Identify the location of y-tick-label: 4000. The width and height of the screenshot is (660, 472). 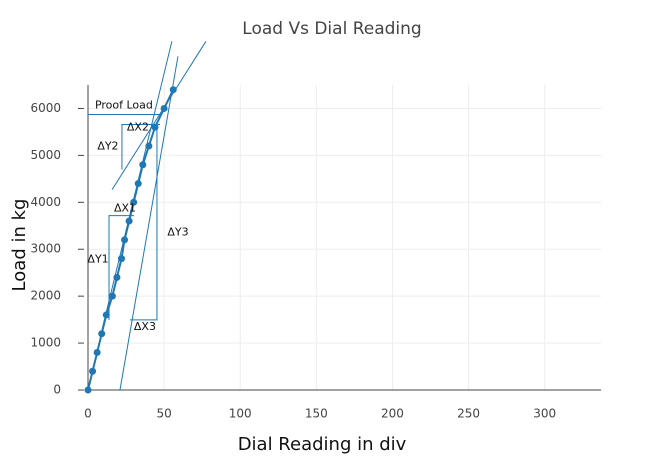
(45, 202).